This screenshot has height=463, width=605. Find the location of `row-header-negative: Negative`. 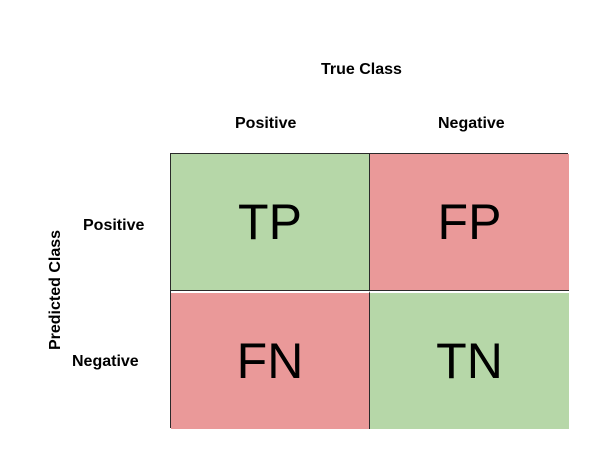

row-header-negative: Negative is located at coordinates (105, 361).